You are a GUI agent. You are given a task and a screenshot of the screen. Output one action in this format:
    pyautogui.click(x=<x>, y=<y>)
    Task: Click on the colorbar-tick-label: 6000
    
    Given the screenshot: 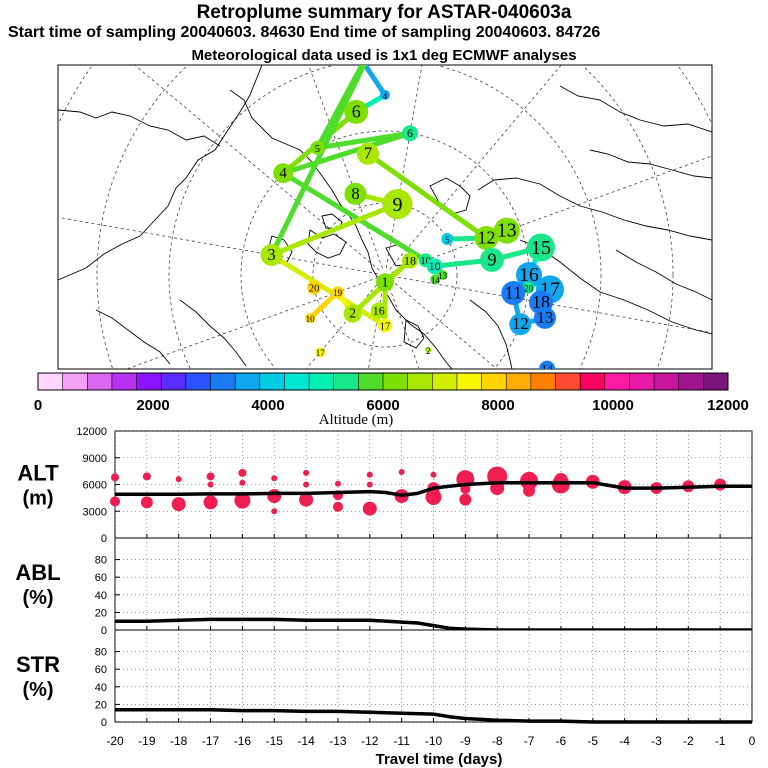 What is the action you would take?
    pyautogui.click(x=382, y=405)
    